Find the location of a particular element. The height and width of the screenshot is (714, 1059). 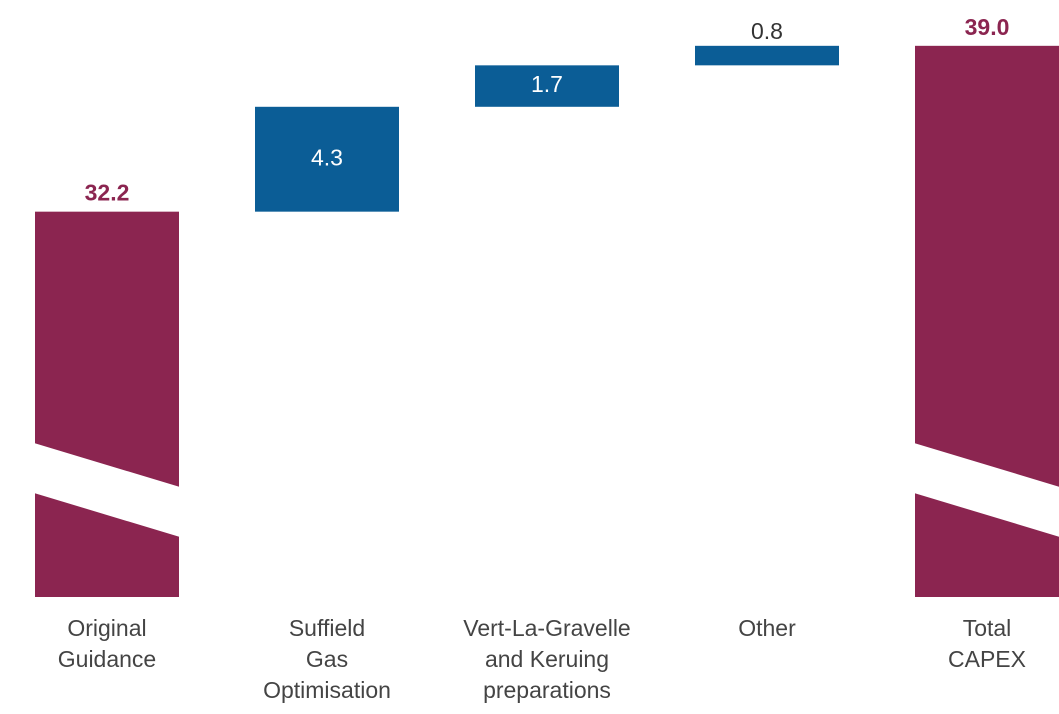

x-tick-label: Optimisation is located at coordinates (327, 690).